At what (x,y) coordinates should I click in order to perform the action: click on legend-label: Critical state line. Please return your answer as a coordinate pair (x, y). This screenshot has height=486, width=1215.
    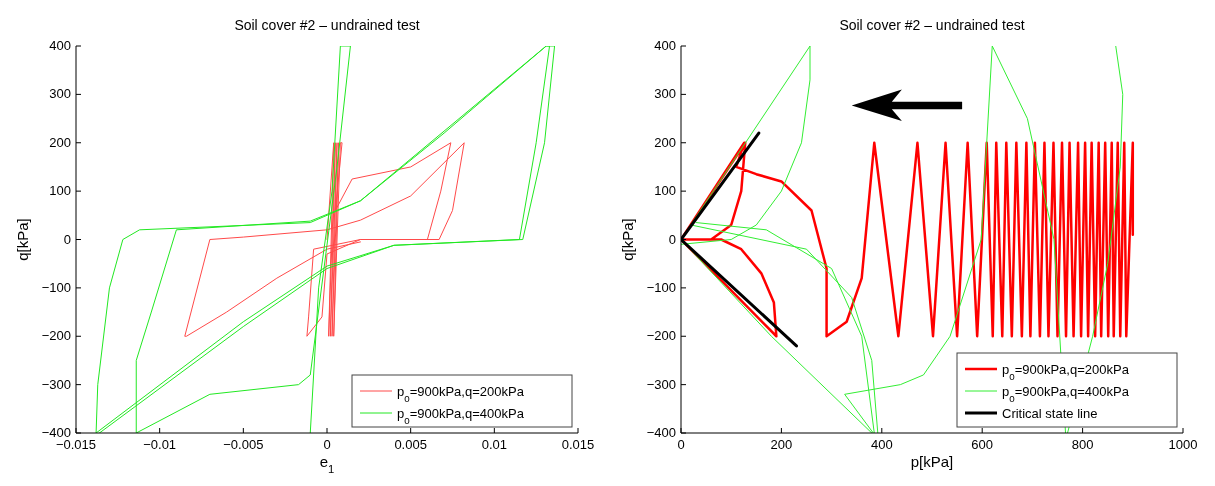
    Looking at the image, I should click on (1050, 413).